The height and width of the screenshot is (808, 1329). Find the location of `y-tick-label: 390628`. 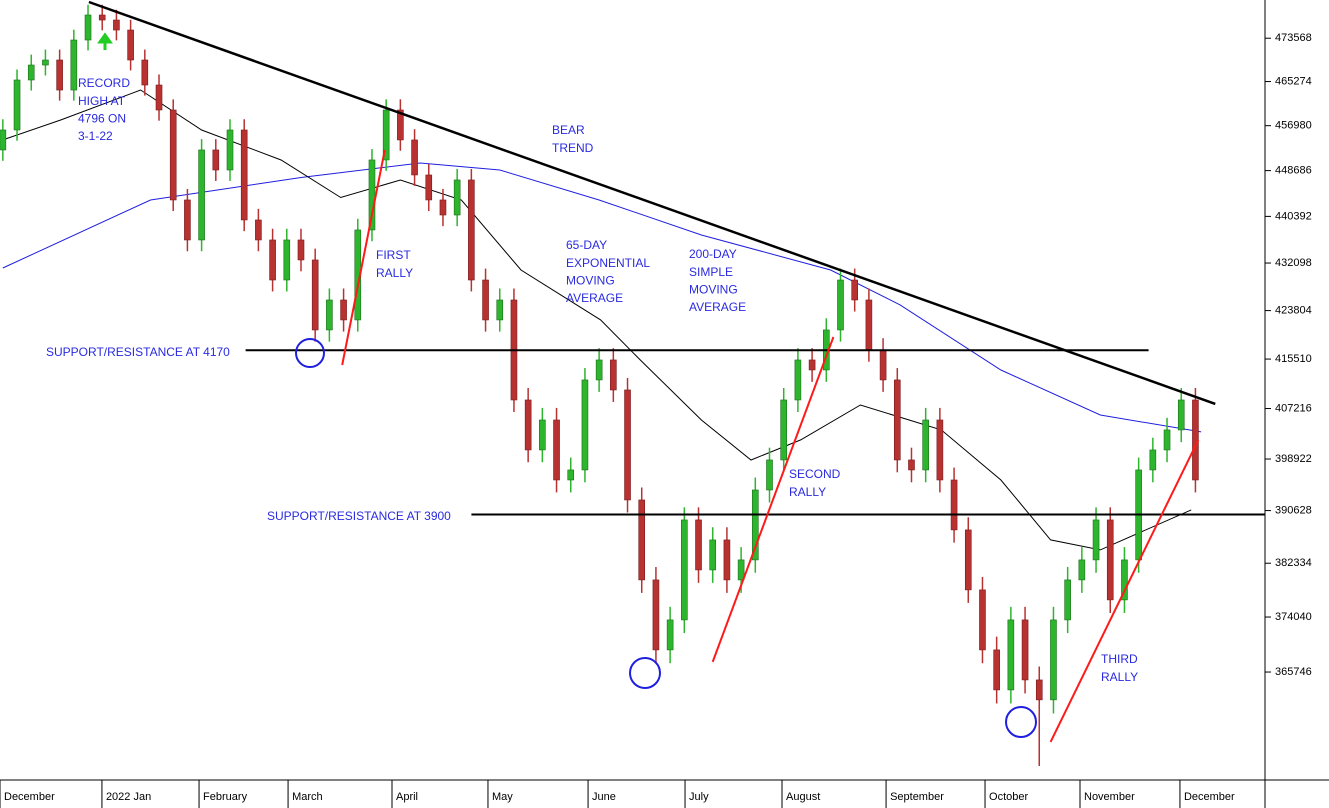

y-tick-label: 390628 is located at coordinates (1293, 510).